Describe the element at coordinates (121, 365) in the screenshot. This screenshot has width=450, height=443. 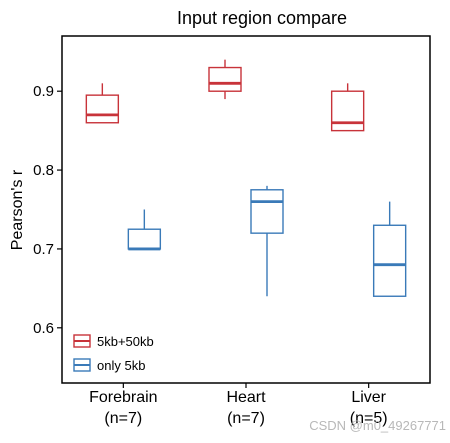
I see `legend-label: only 5kb` at that location.